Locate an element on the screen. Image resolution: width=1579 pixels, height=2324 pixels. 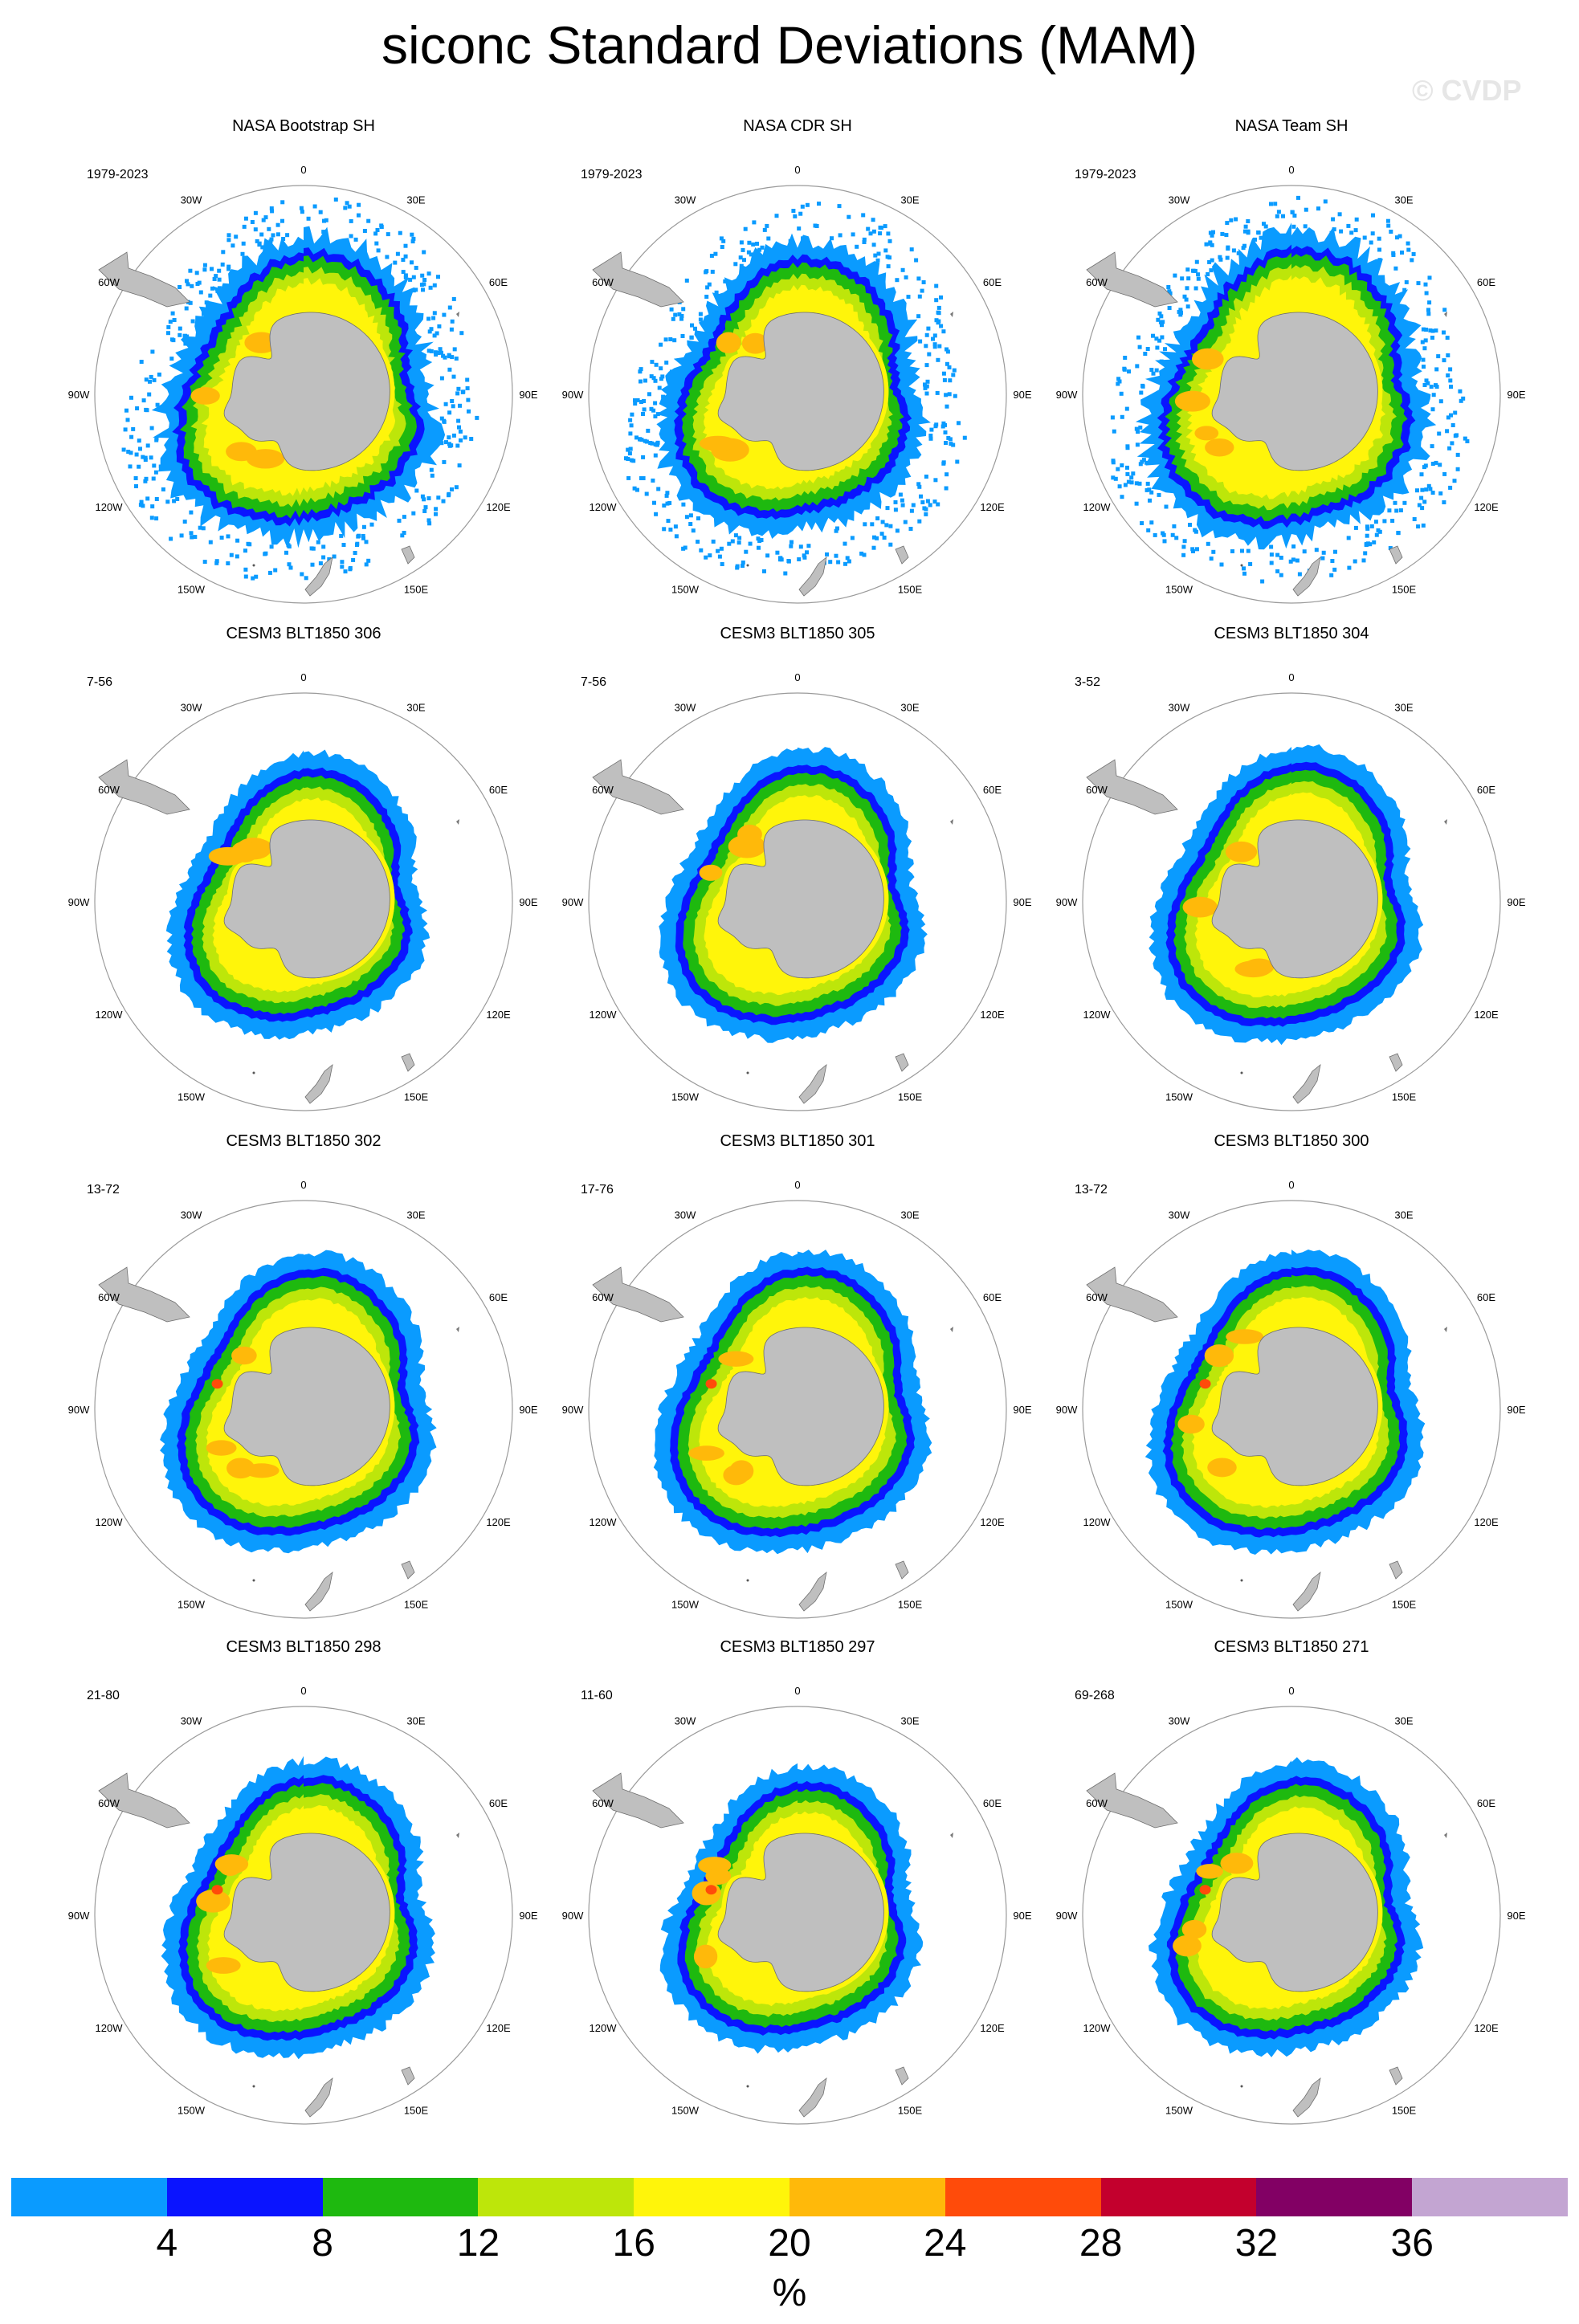
colorbar-tick-label: 16 is located at coordinates (633, 2244).